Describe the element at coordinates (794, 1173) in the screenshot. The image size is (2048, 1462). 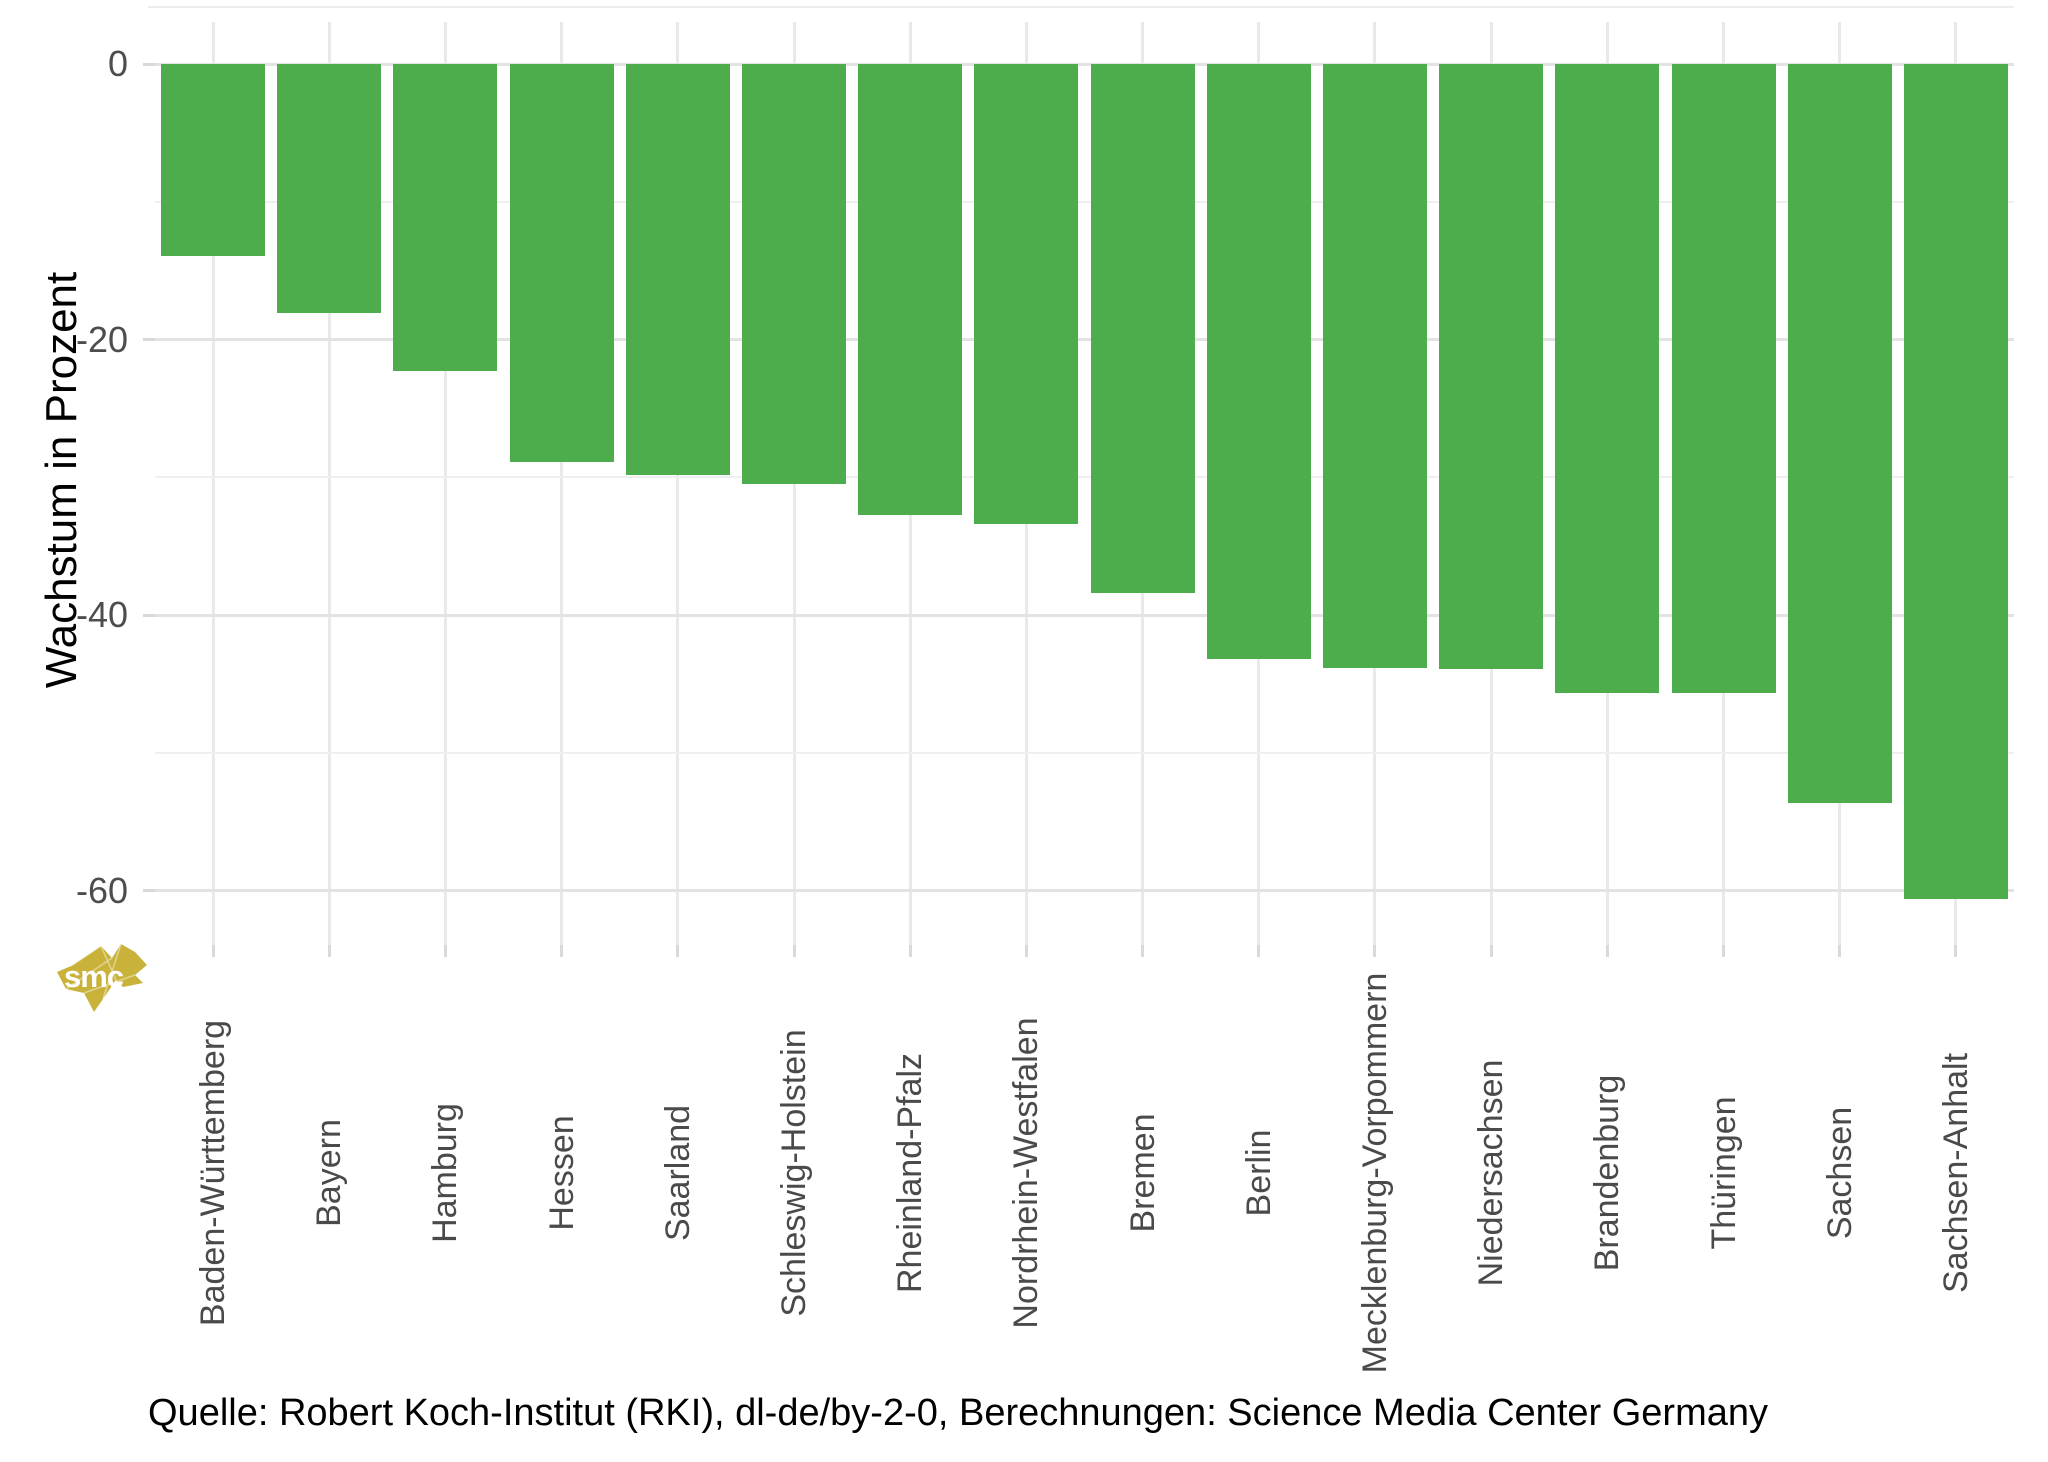
I see `x-tick-label: Schleswig-Holstein` at that location.